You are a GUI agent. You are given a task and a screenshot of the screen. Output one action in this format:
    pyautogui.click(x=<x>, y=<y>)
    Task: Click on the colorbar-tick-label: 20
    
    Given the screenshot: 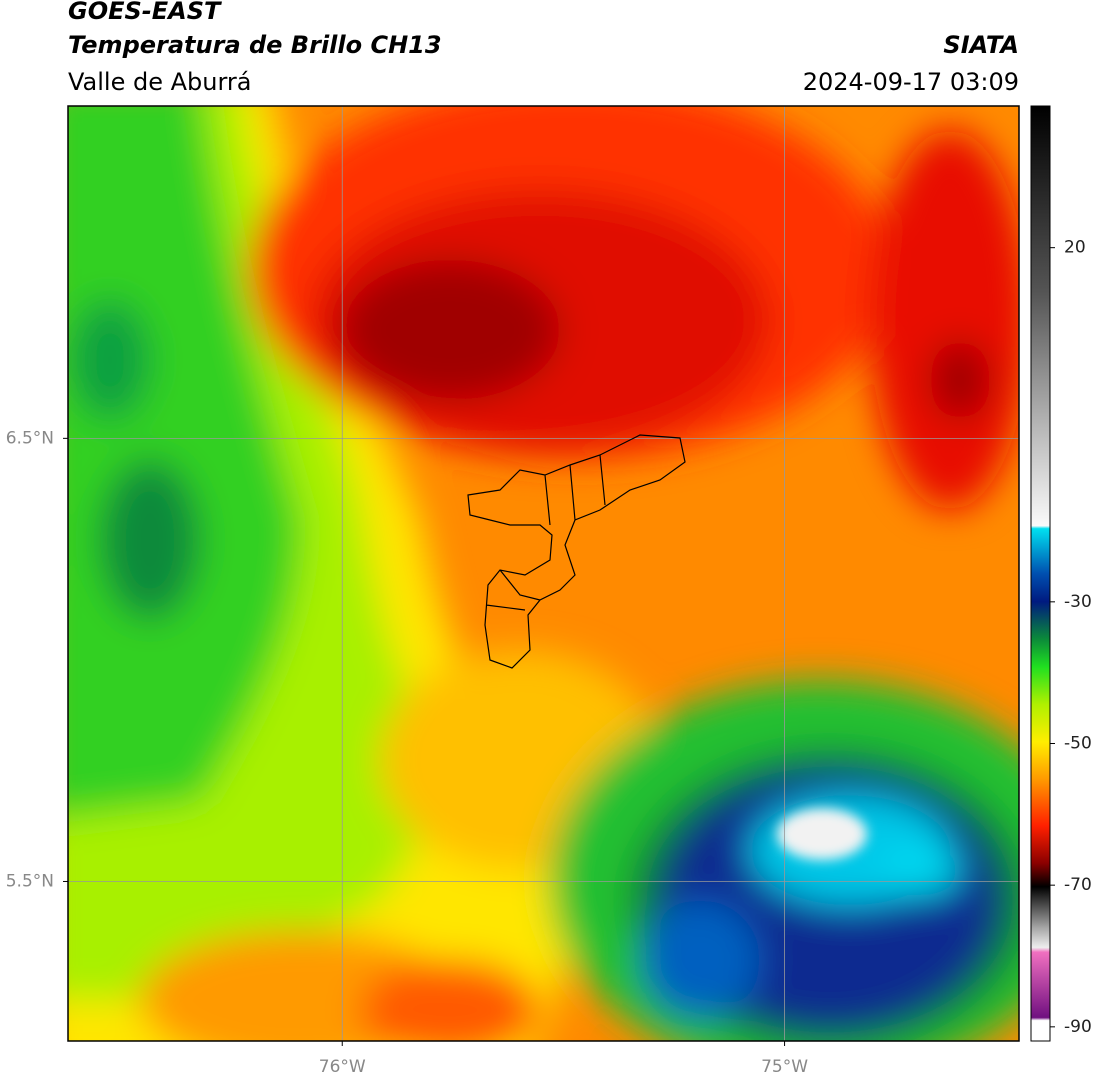 What is the action you would take?
    pyautogui.click(x=1075, y=248)
    